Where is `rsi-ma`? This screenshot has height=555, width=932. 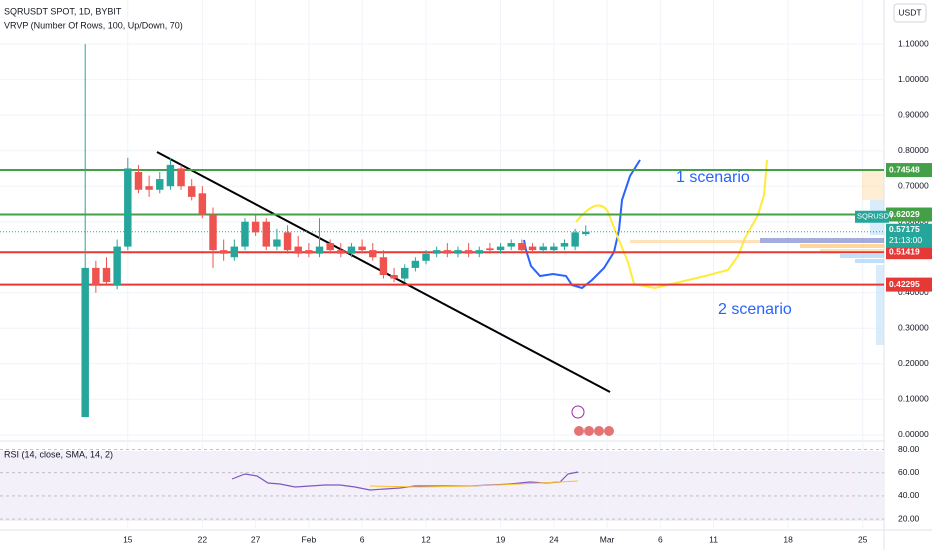 rsi-ma is located at coordinates (474, 484).